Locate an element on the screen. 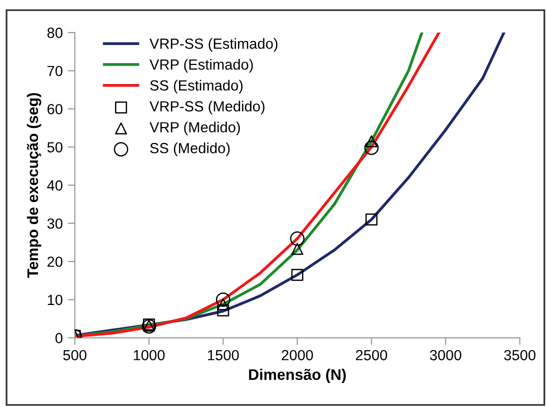 This screenshot has width=546, height=407. y-tick-label: 60 is located at coordinates (55, 109).